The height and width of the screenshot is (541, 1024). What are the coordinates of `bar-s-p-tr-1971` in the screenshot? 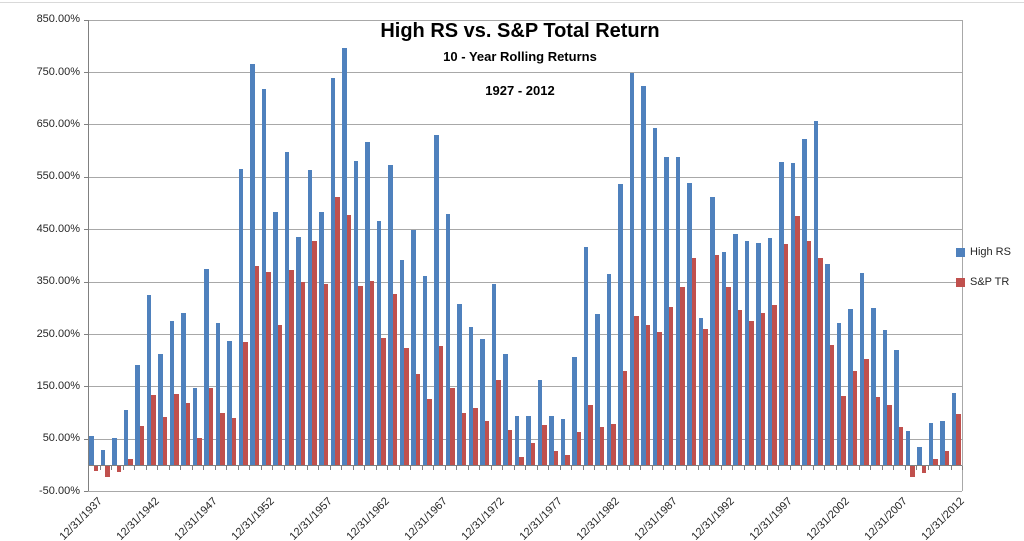 It's located at (487, 443).